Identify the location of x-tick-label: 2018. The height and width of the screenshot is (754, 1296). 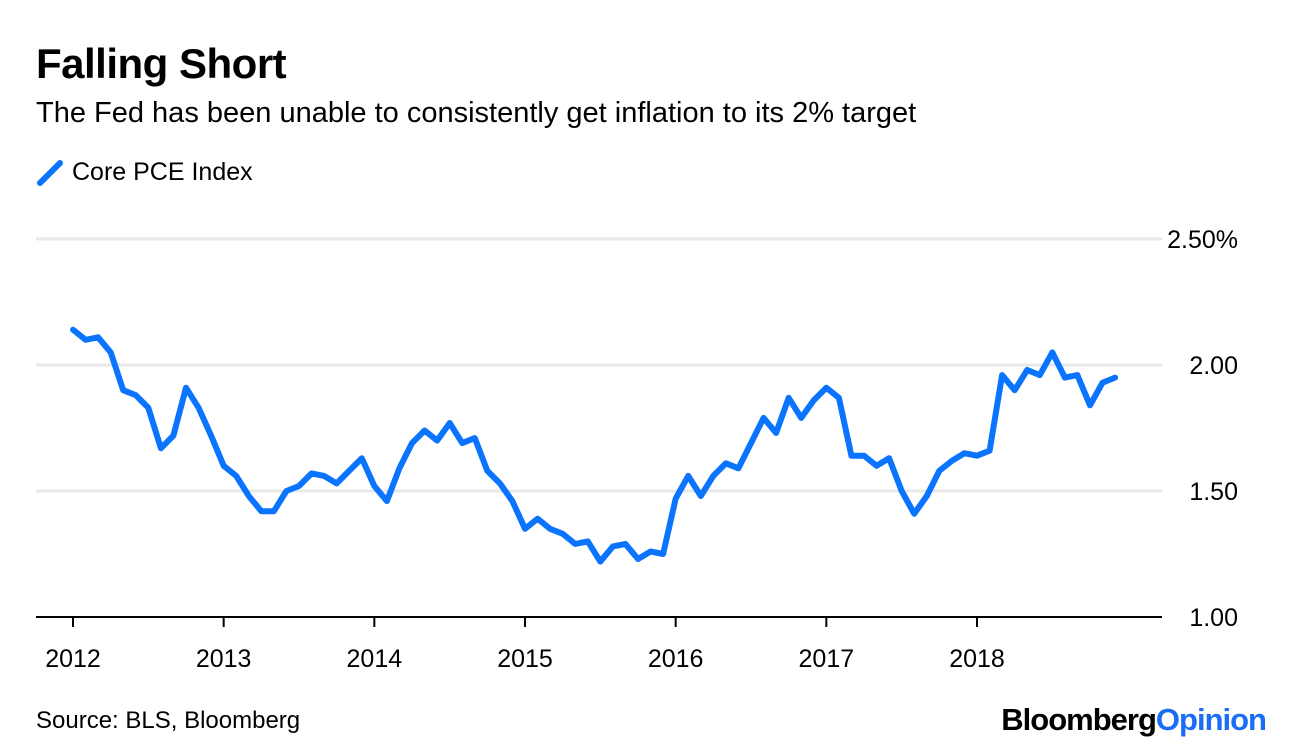
(977, 659).